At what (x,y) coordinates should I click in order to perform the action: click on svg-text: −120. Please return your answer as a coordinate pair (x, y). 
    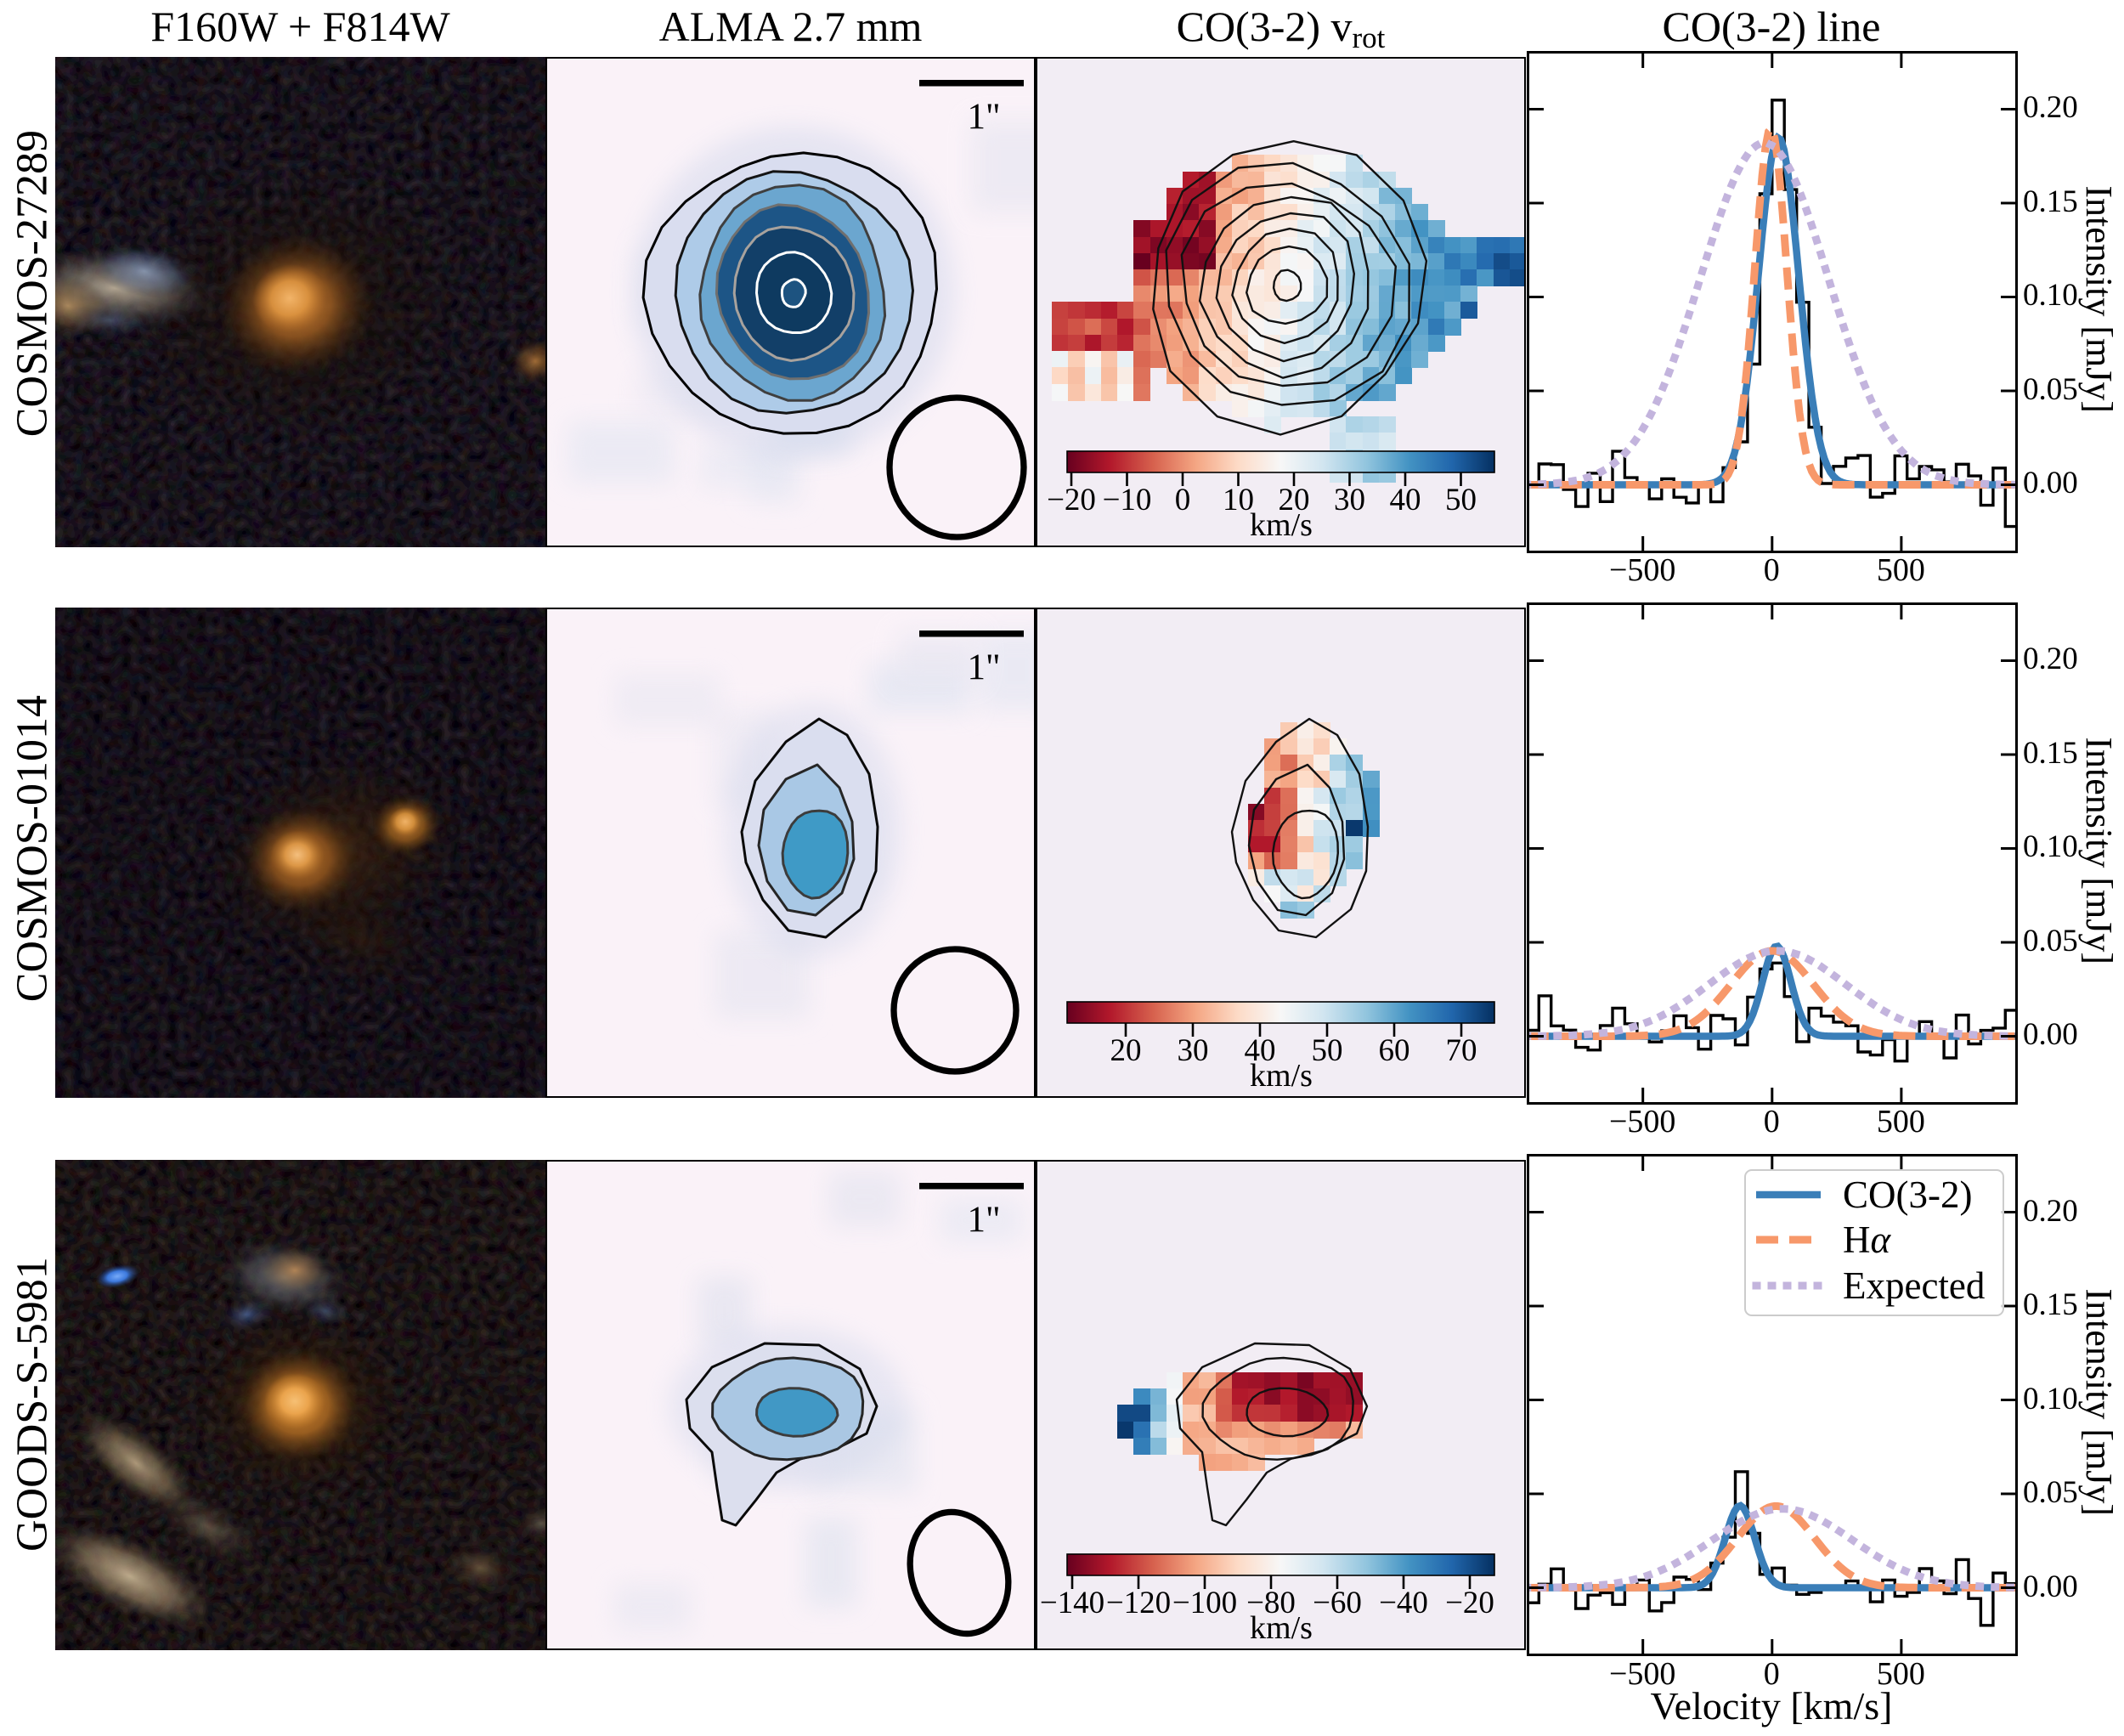
    Looking at the image, I should click on (1138, 1603).